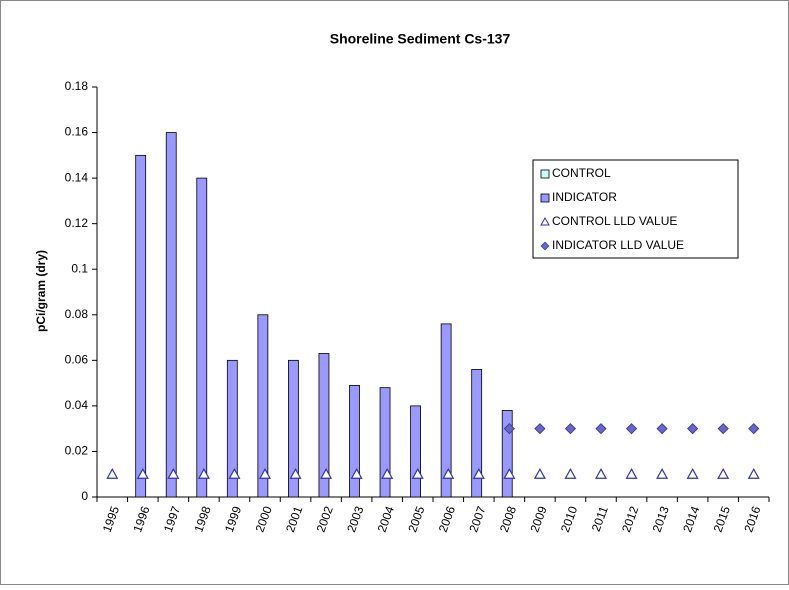 This screenshot has width=789, height=590. I want to click on legend-label: CONTROL LLD VALUE, so click(614, 221).